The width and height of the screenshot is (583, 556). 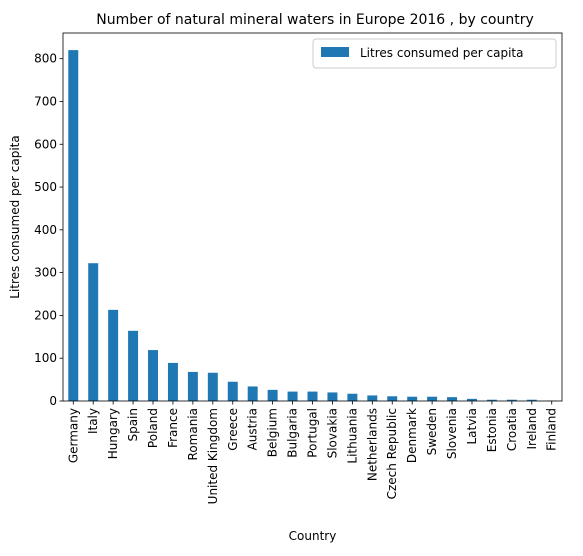 What do you see at coordinates (273, 432) in the screenshot?
I see `x-tick-label: Belgium` at bounding box center [273, 432].